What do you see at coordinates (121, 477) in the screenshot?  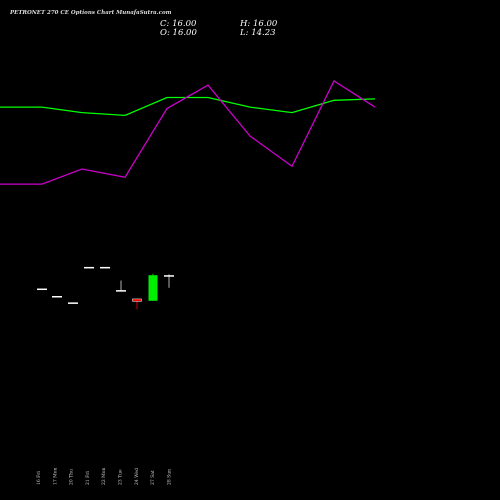 I see `x-tick-label: 23 Tue` at bounding box center [121, 477].